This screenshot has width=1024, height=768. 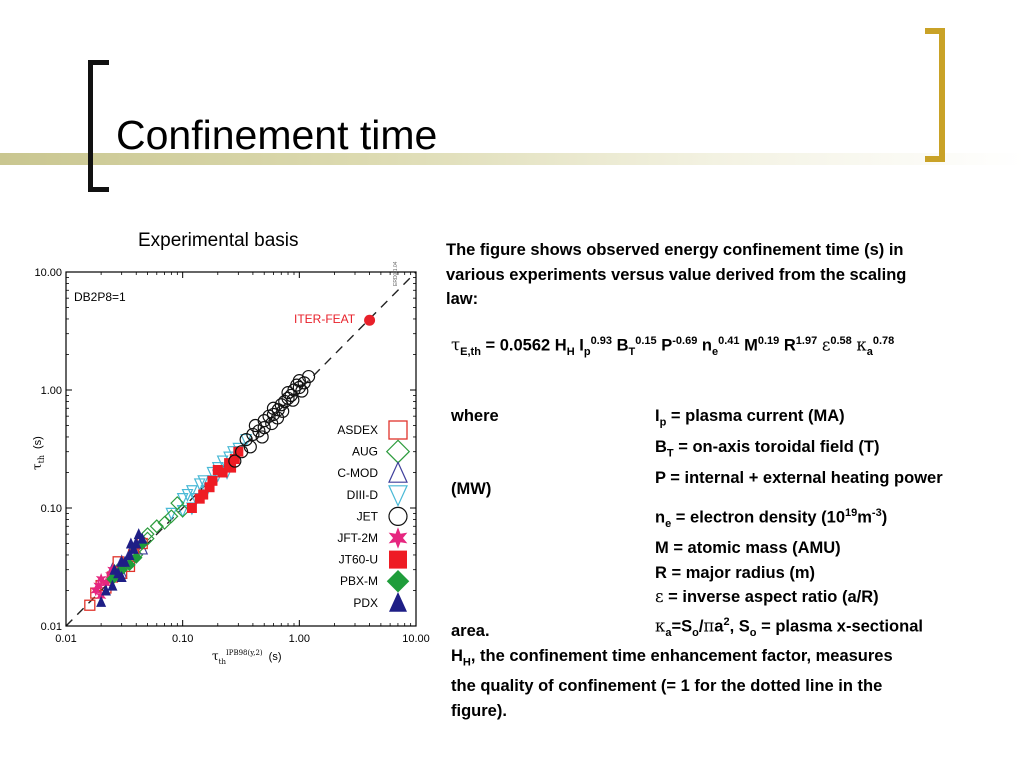 What do you see at coordinates (299, 639) in the screenshot?
I see `x-tick-label: 1.00` at bounding box center [299, 639].